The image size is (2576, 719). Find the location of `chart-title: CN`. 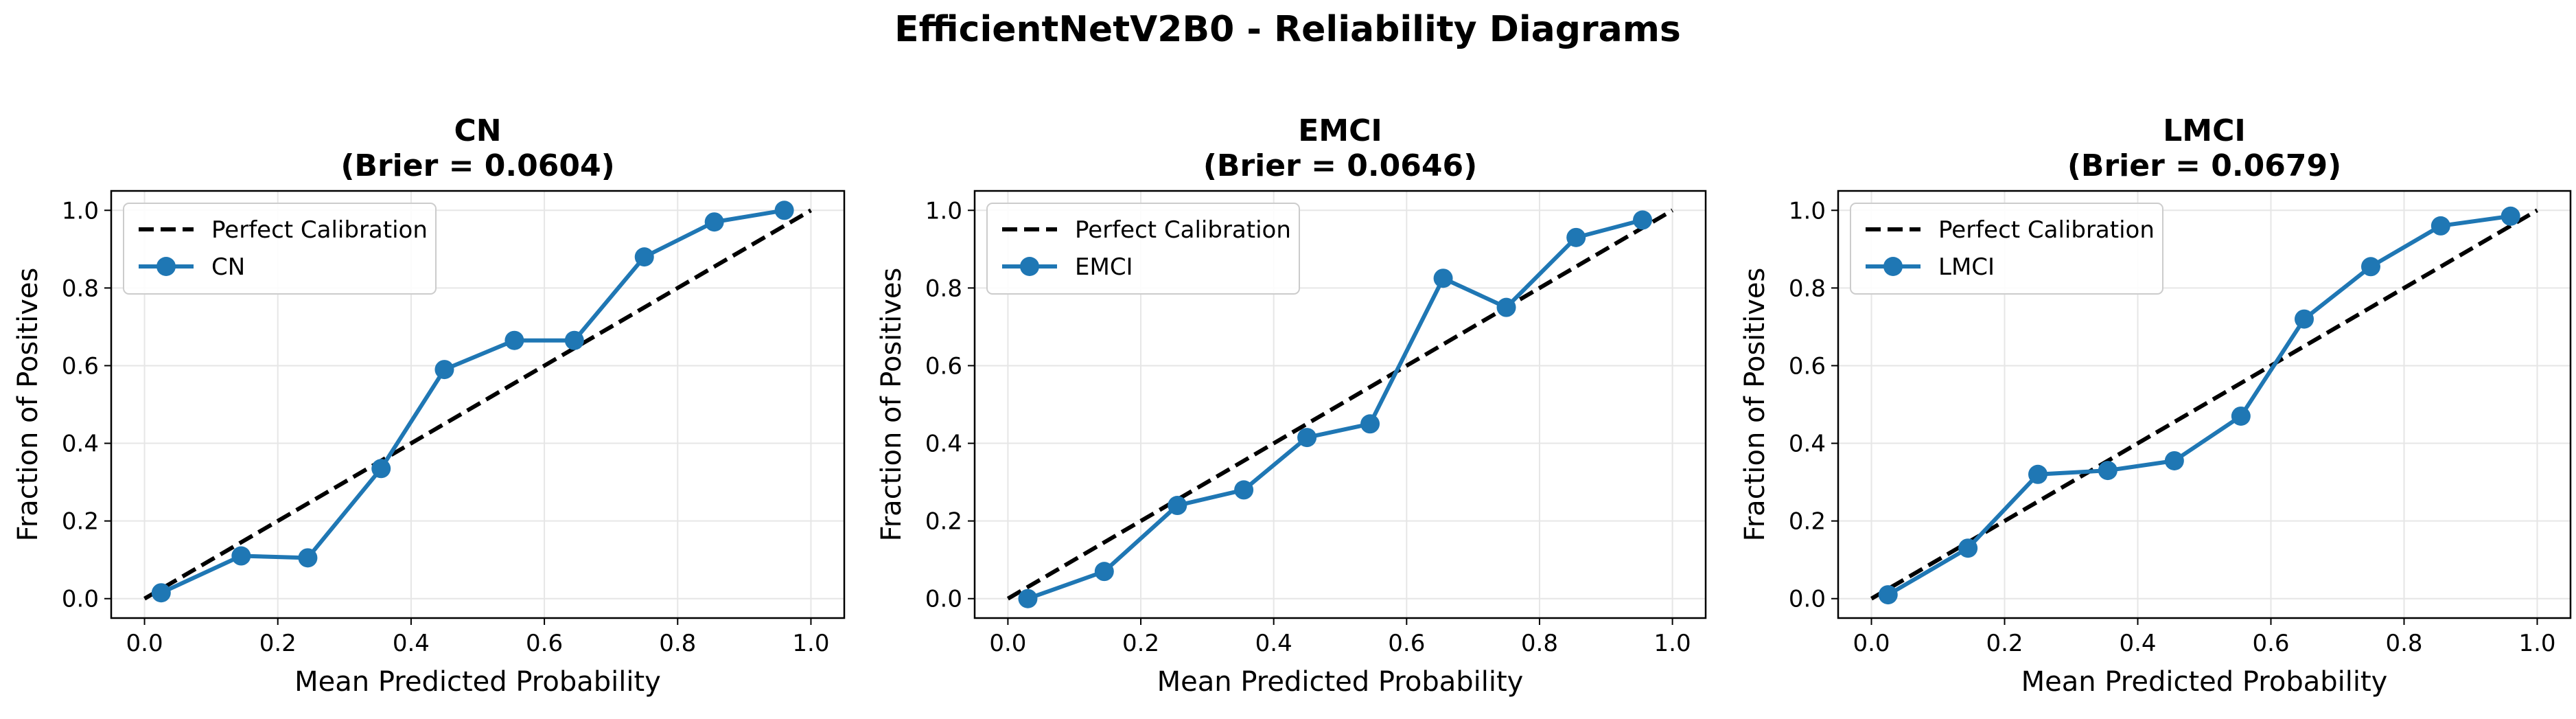

chart-title: CN is located at coordinates (477, 130).